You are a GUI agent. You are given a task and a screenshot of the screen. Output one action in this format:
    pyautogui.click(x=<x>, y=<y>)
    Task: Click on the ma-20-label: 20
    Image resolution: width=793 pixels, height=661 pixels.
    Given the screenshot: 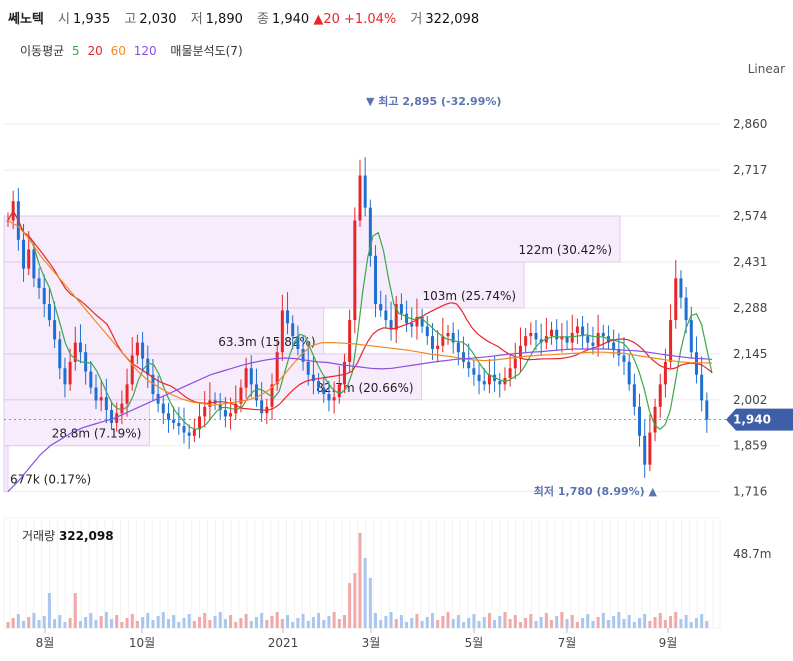 What is the action you would take?
    pyautogui.click(x=95, y=51)
    